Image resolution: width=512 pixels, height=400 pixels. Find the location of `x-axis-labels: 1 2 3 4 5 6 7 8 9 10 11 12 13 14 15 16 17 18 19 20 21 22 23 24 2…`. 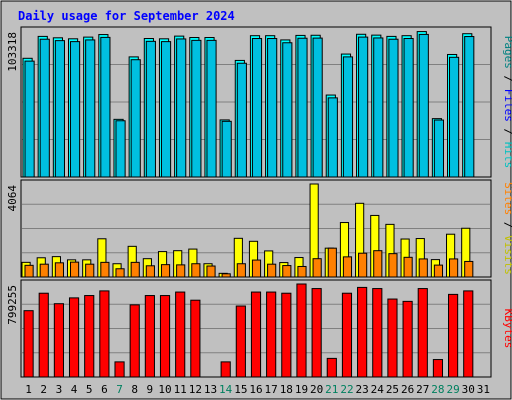

x-axis-labels: 1 2 3 4 5 6 7 8 9 10 11 12 13 14 15 16 17 18 19 20 21 22 23 24 2… is located at coordinates (257, 389).